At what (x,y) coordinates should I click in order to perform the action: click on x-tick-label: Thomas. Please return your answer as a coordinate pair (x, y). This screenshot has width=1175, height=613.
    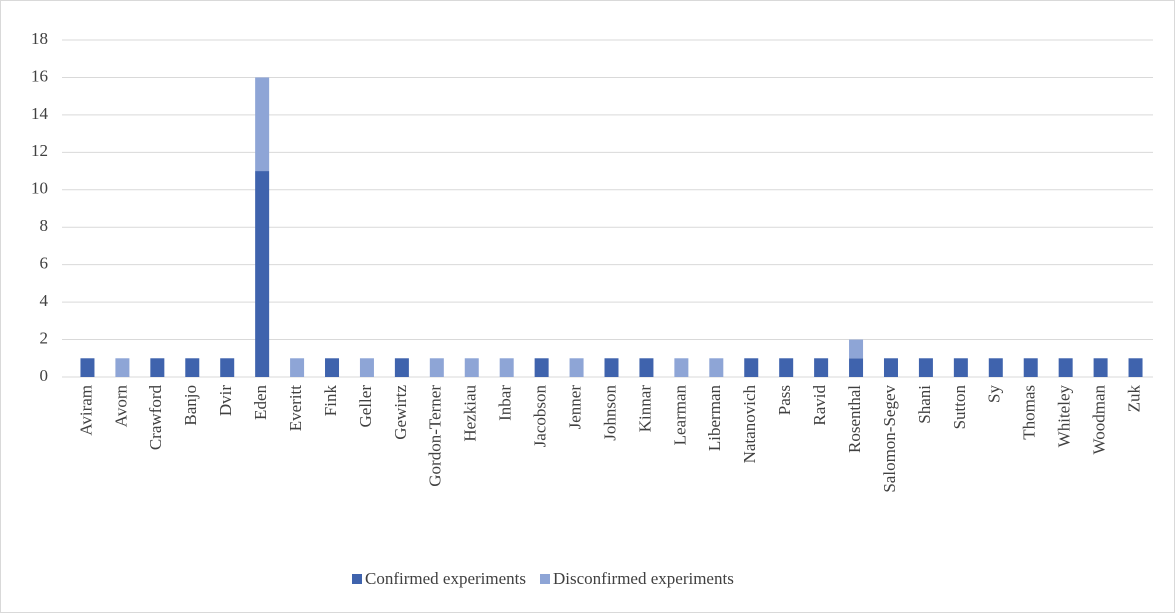
    Looking at the image, I should click on (1029, 412).